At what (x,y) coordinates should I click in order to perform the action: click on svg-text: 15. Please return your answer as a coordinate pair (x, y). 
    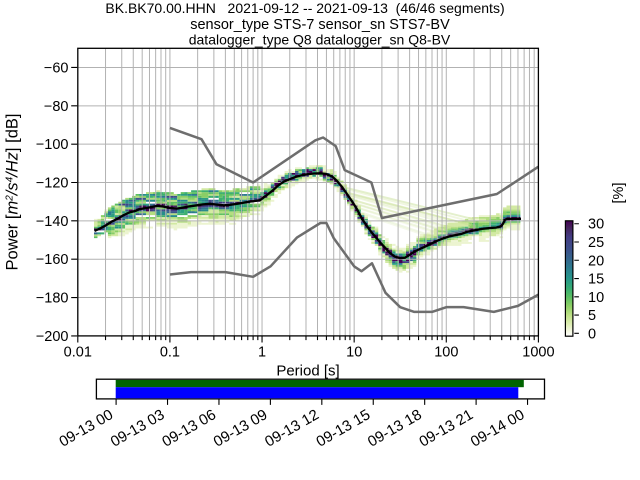
    Looking at the image, I should click on (596, 280).